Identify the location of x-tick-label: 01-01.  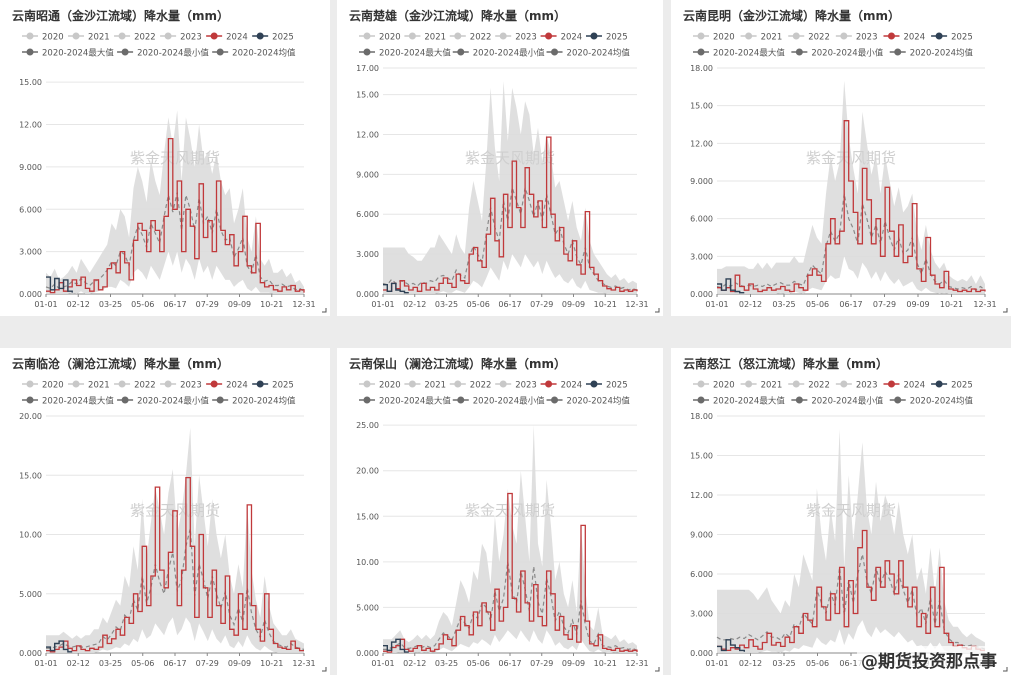
(716, 304).